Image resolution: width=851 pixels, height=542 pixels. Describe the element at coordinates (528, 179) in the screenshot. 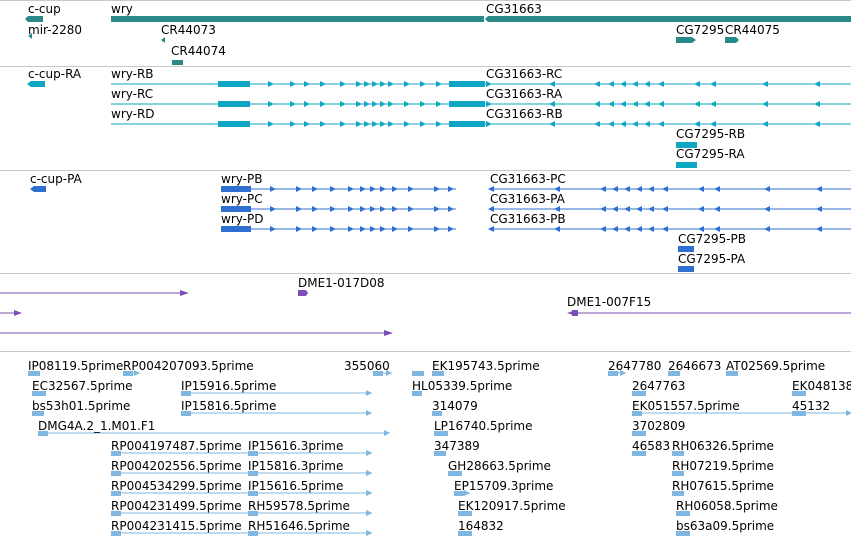

I see `feature-label: CG31663-PC` at that location.